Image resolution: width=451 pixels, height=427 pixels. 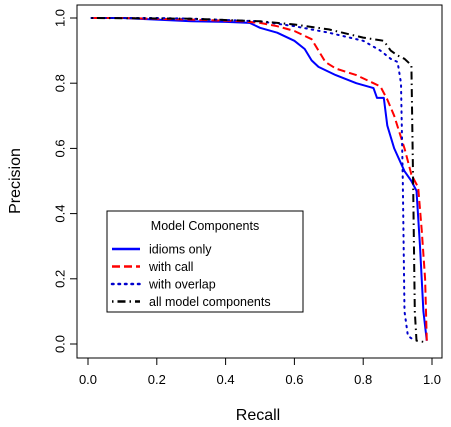 I want to click on y-axis-title: Precision, so click(x=15, y=181).